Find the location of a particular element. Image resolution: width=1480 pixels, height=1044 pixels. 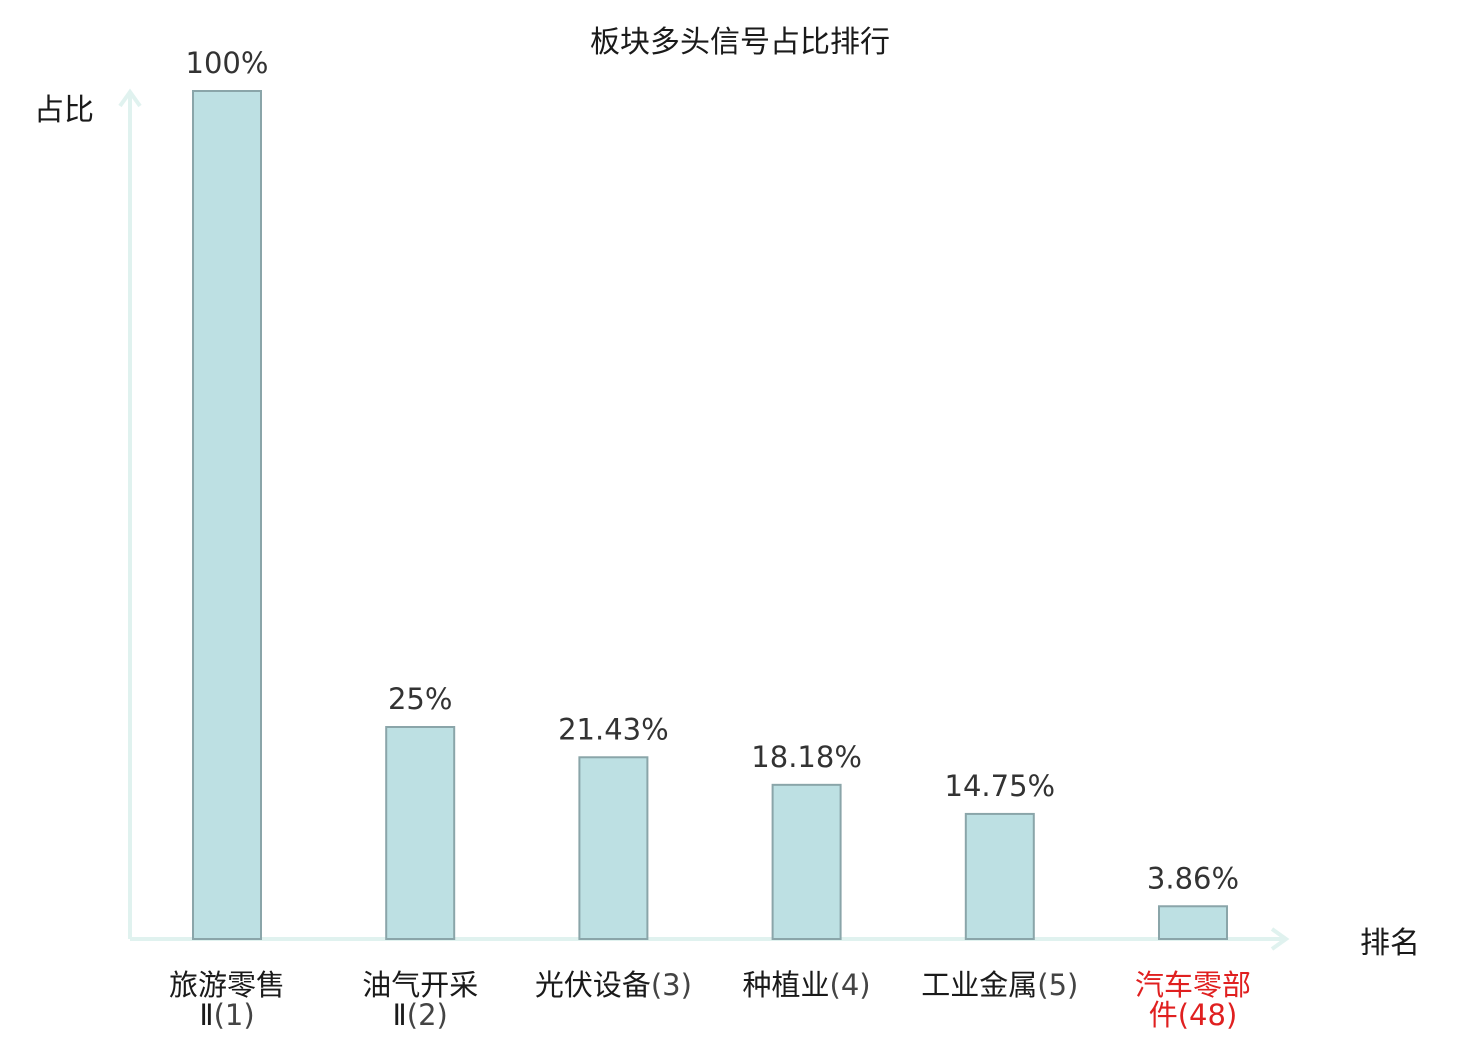

bar-value-label: 100% is located at coordinates (227, 63).